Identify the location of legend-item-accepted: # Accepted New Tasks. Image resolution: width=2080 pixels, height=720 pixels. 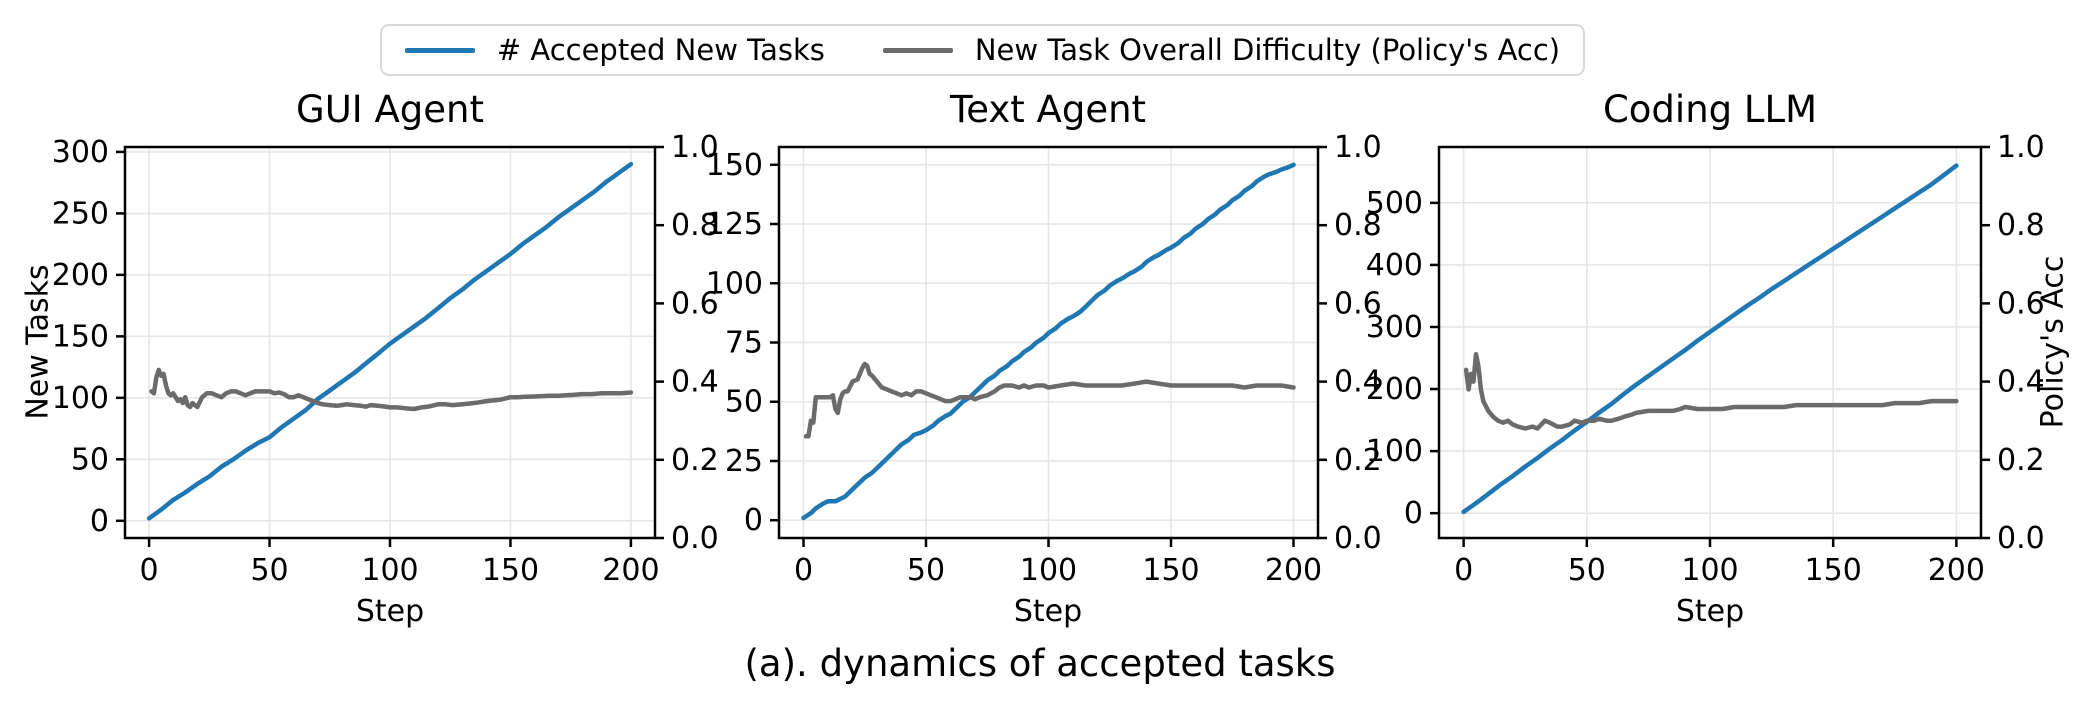
(614, 50).